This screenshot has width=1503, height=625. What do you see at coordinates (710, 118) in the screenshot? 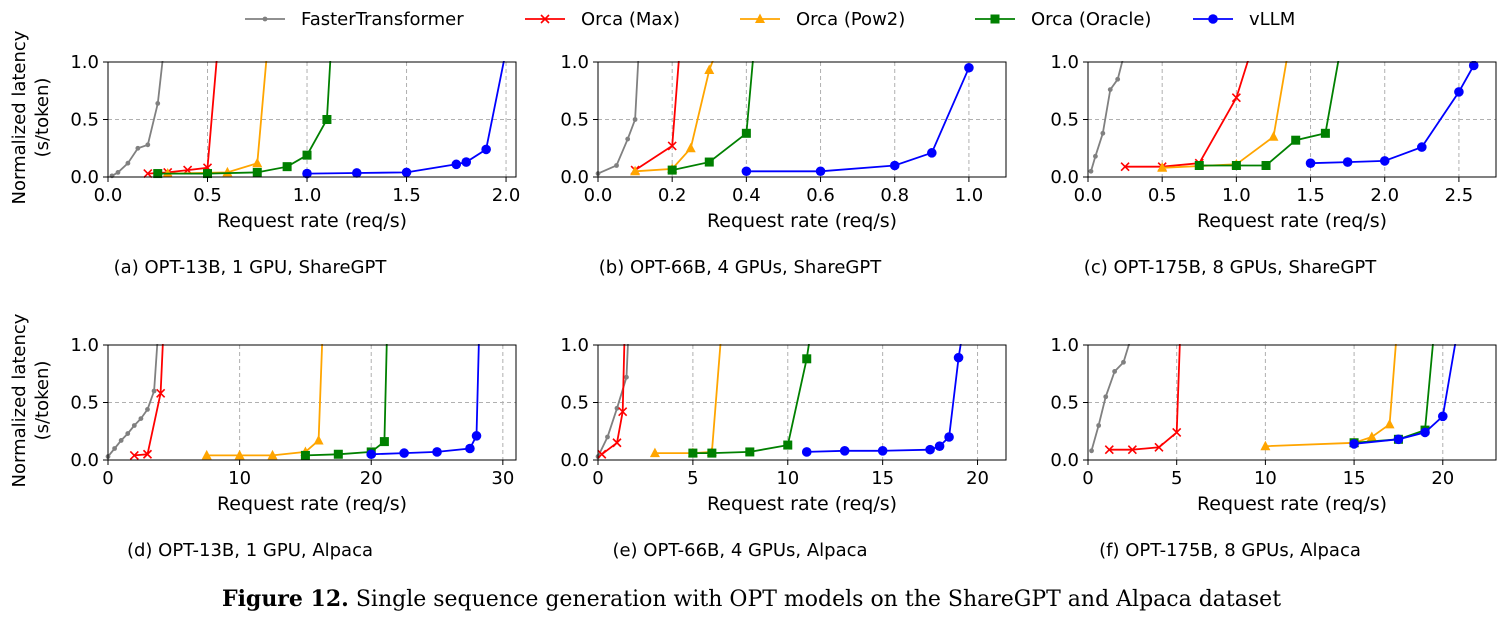
I see `series-orca-oracle` at bounding box center [710, 118].